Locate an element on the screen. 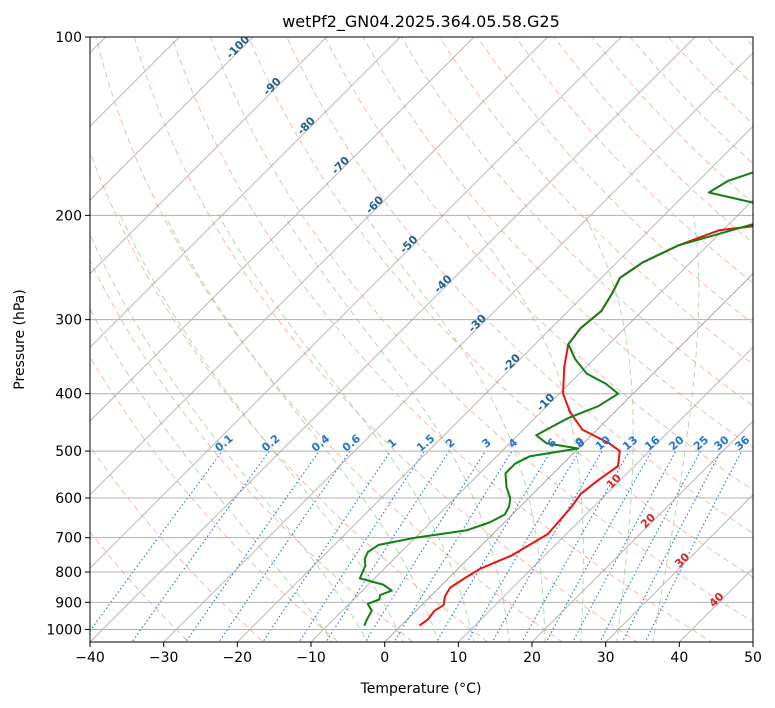  x-tick-label: 50 is located at coordinates (753, 658).